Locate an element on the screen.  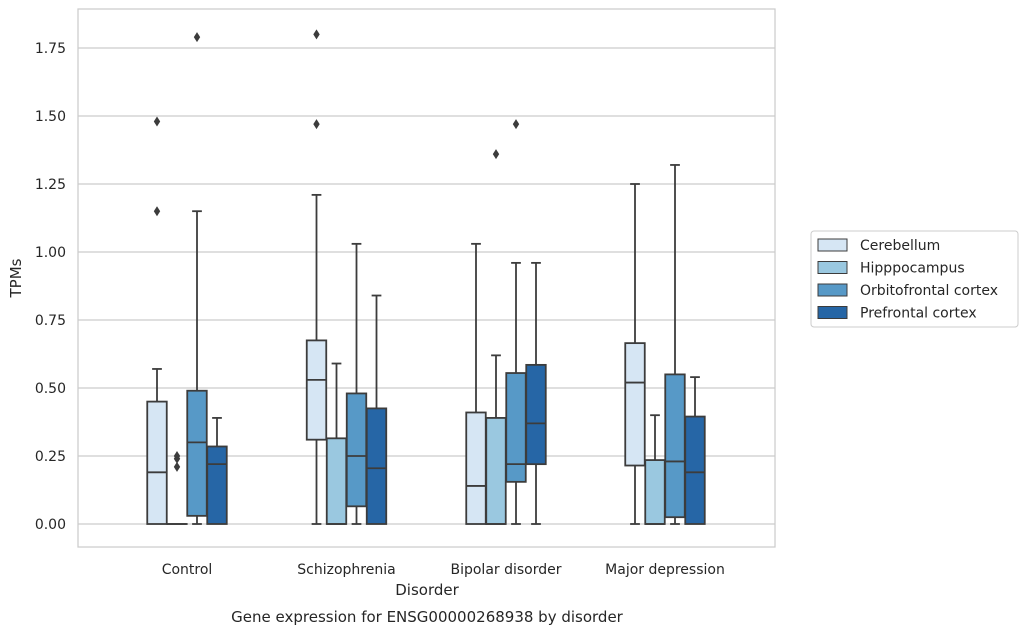
y-tick-label: 0.25 is located at coordinates (50, 457).